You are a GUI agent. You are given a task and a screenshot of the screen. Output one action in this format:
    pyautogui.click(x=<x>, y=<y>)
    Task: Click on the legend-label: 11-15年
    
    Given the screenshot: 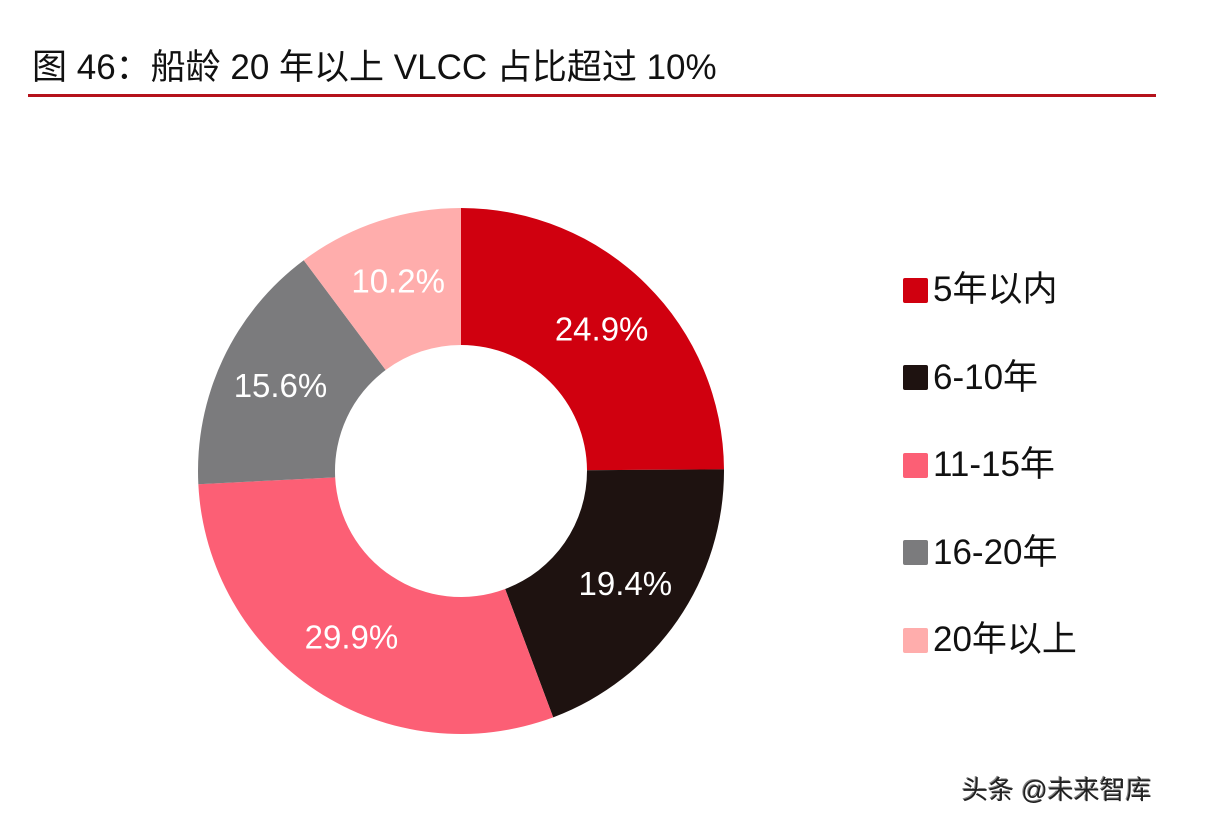 What is the action you would take?
    pyautogui.click(x=994, y=464)
    